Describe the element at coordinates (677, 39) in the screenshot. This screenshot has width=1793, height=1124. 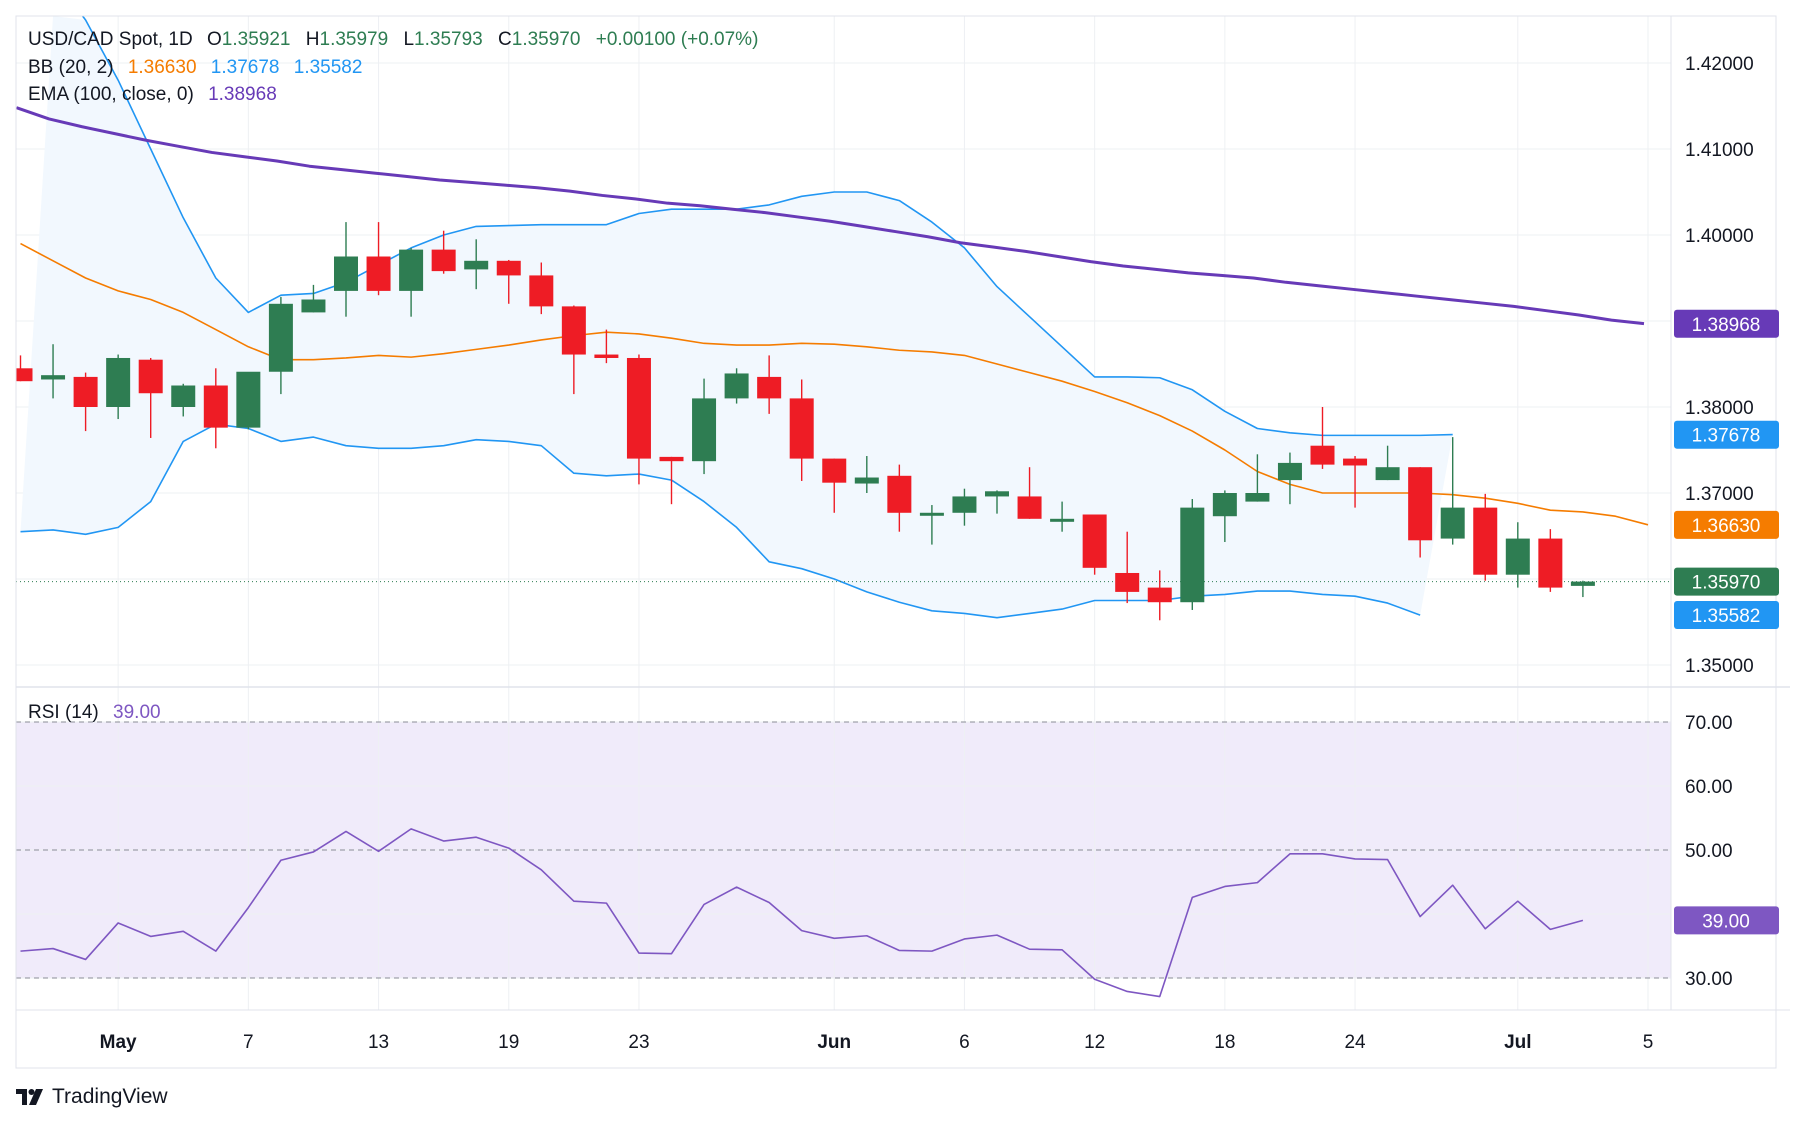
I see `ohlc-change: +0.00100 (+0.07%)` at that location.